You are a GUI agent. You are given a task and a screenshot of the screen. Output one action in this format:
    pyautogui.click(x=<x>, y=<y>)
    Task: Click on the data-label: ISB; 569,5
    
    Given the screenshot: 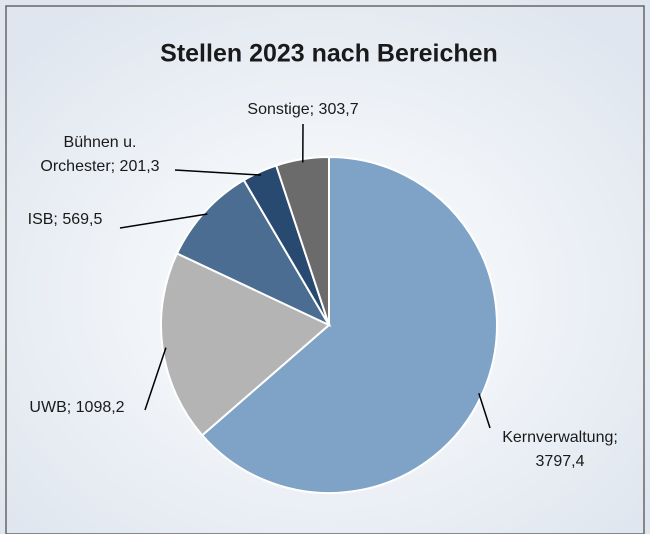 What is the action you would take?
    pyautogui.click(x=65, y=219)
    